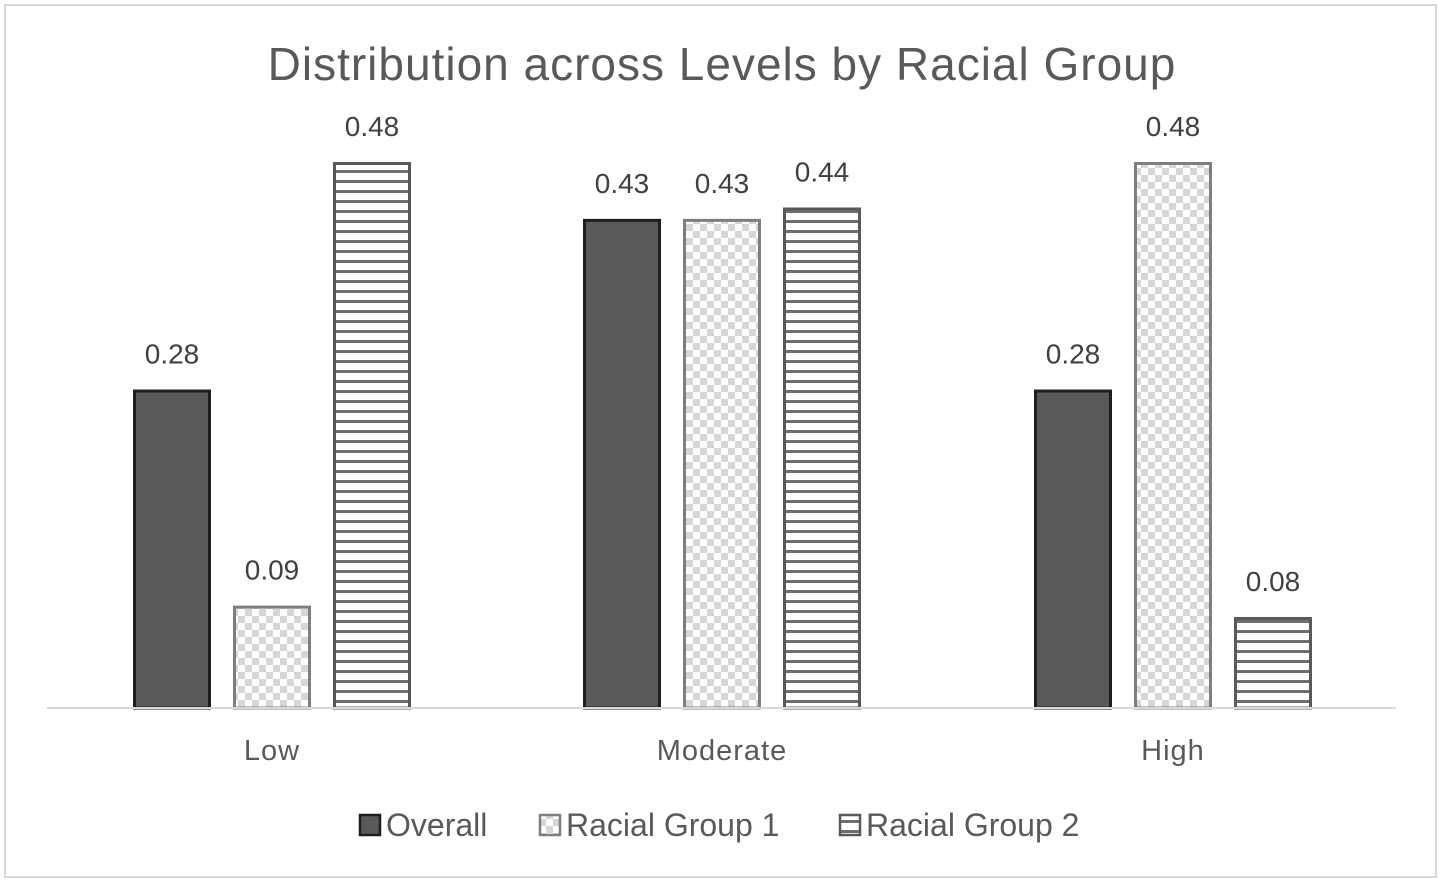  What do you see at coordinates (372, 126) in the screenshot?
I see `data-label-low-racial-group-2: 0.48` at bounding box center [372, 126].